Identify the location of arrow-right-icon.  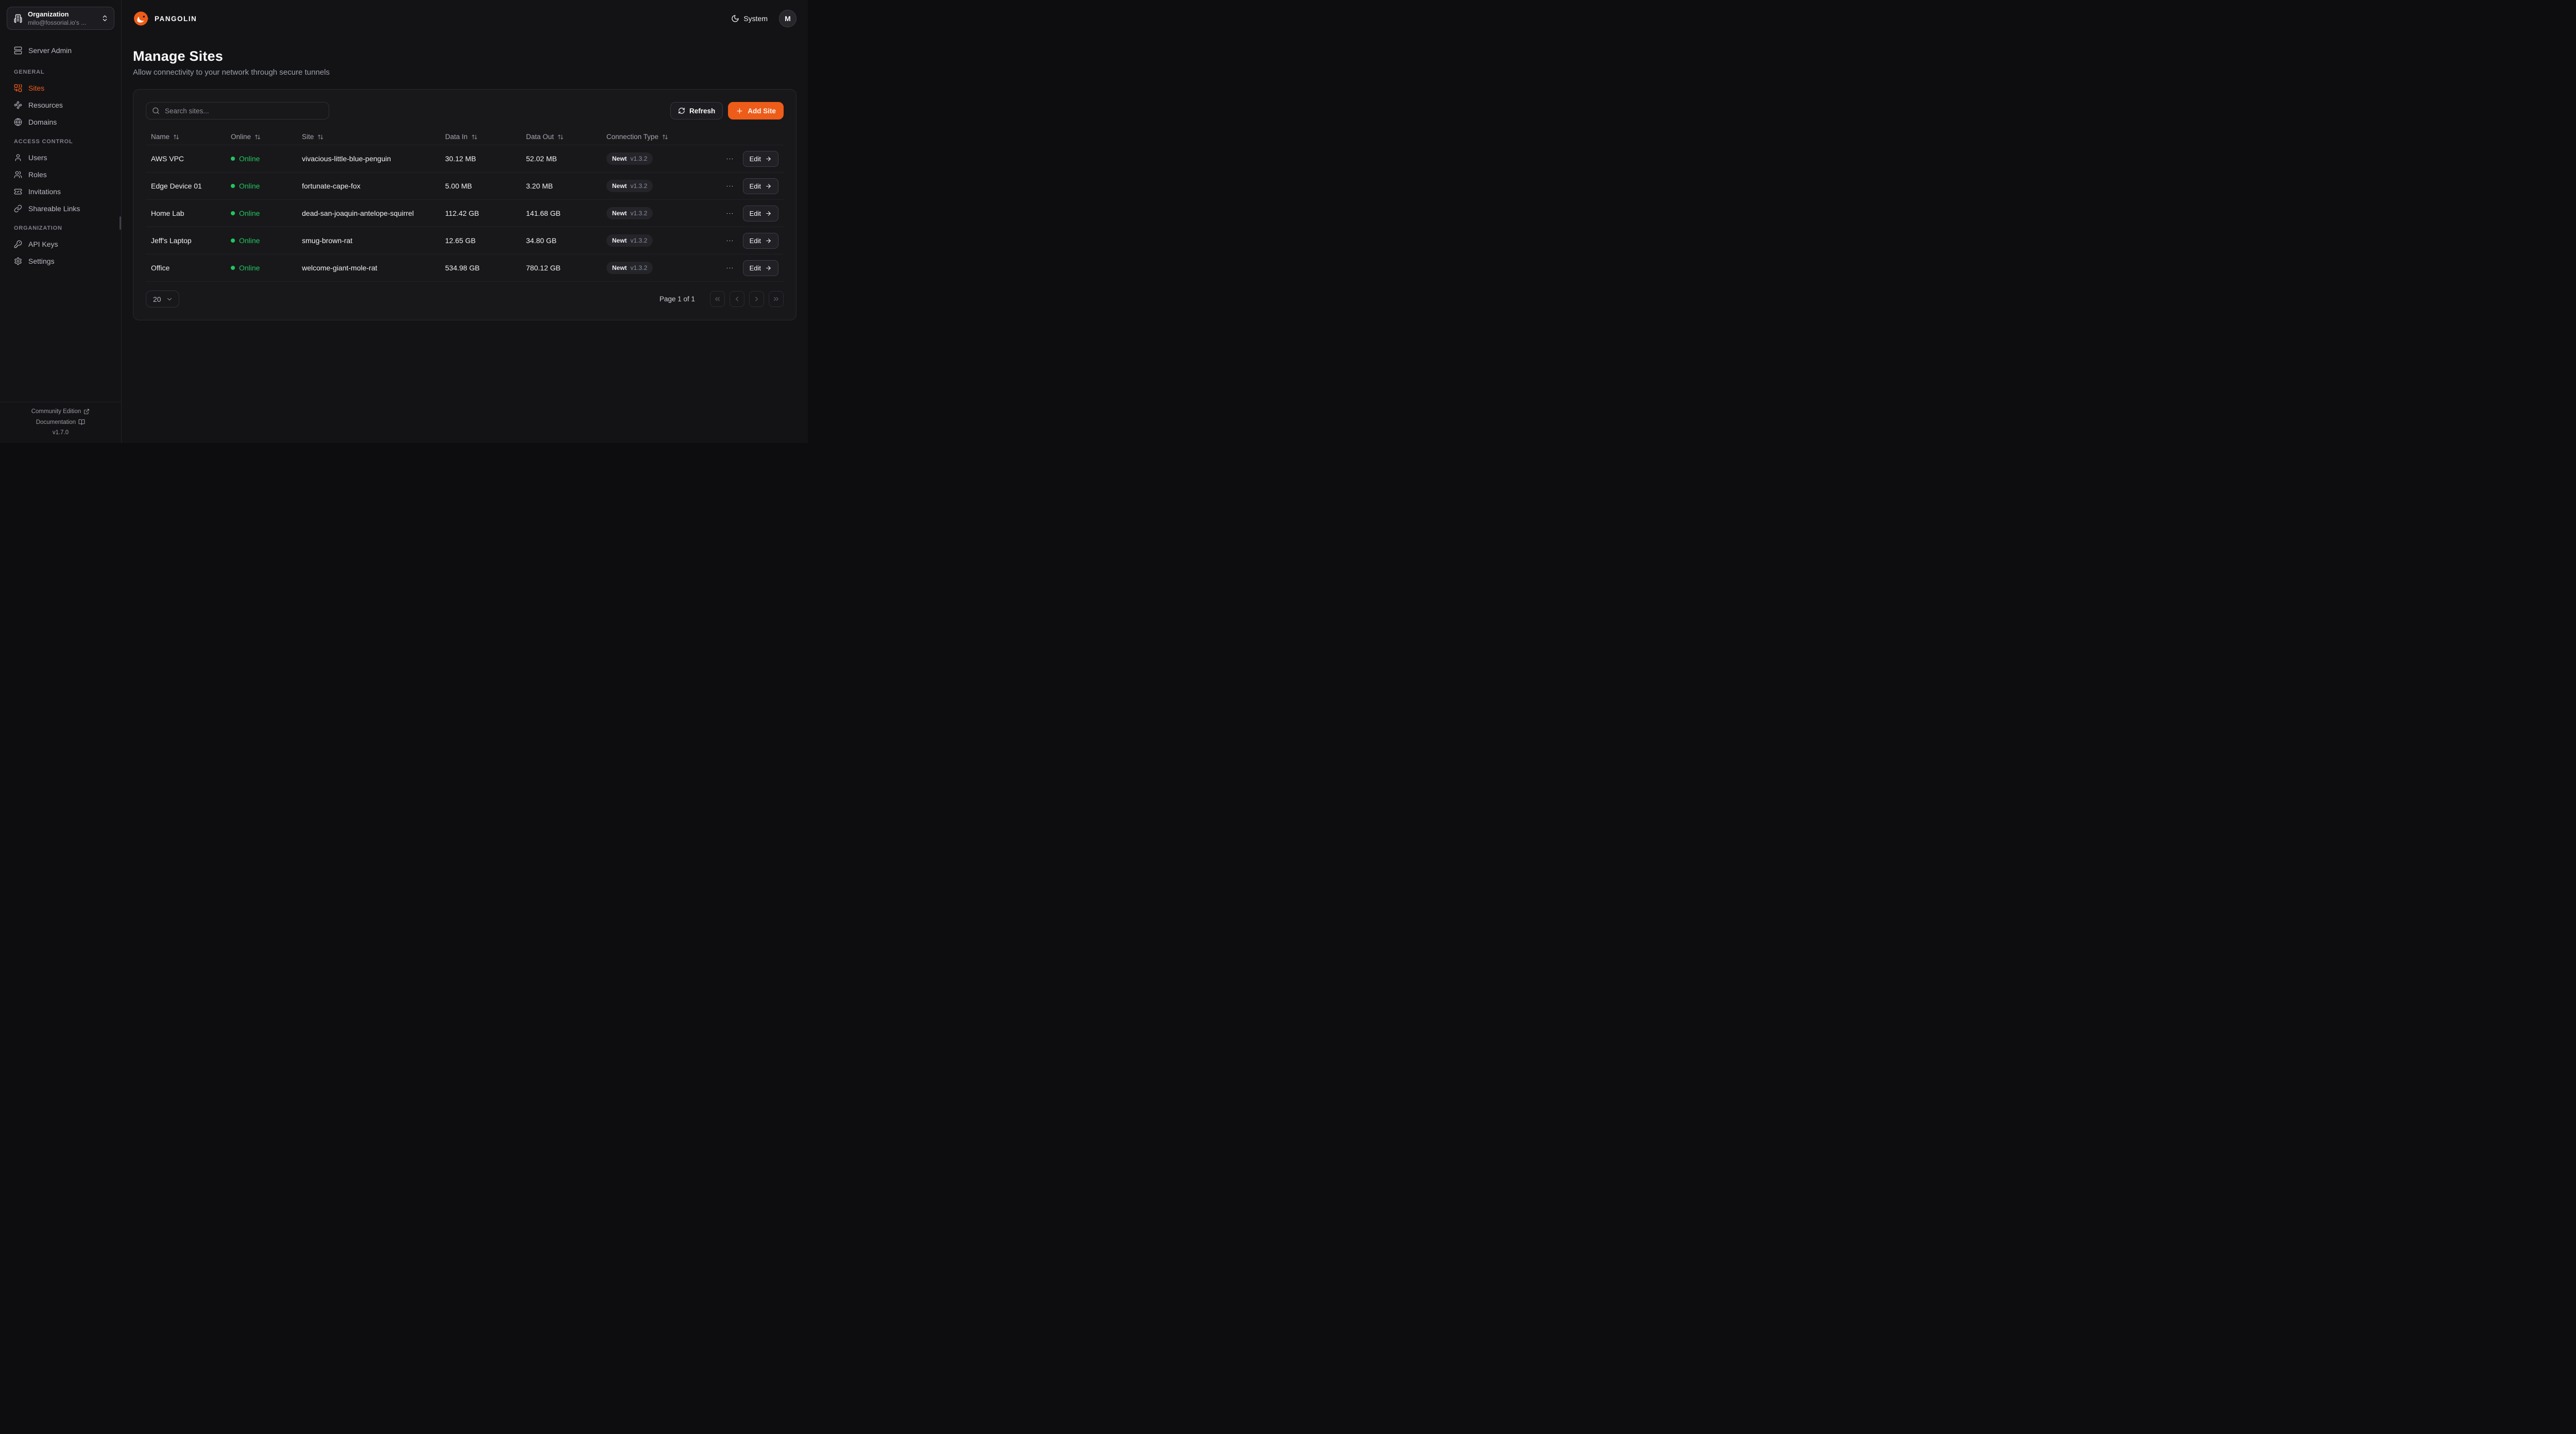
(768, 240).